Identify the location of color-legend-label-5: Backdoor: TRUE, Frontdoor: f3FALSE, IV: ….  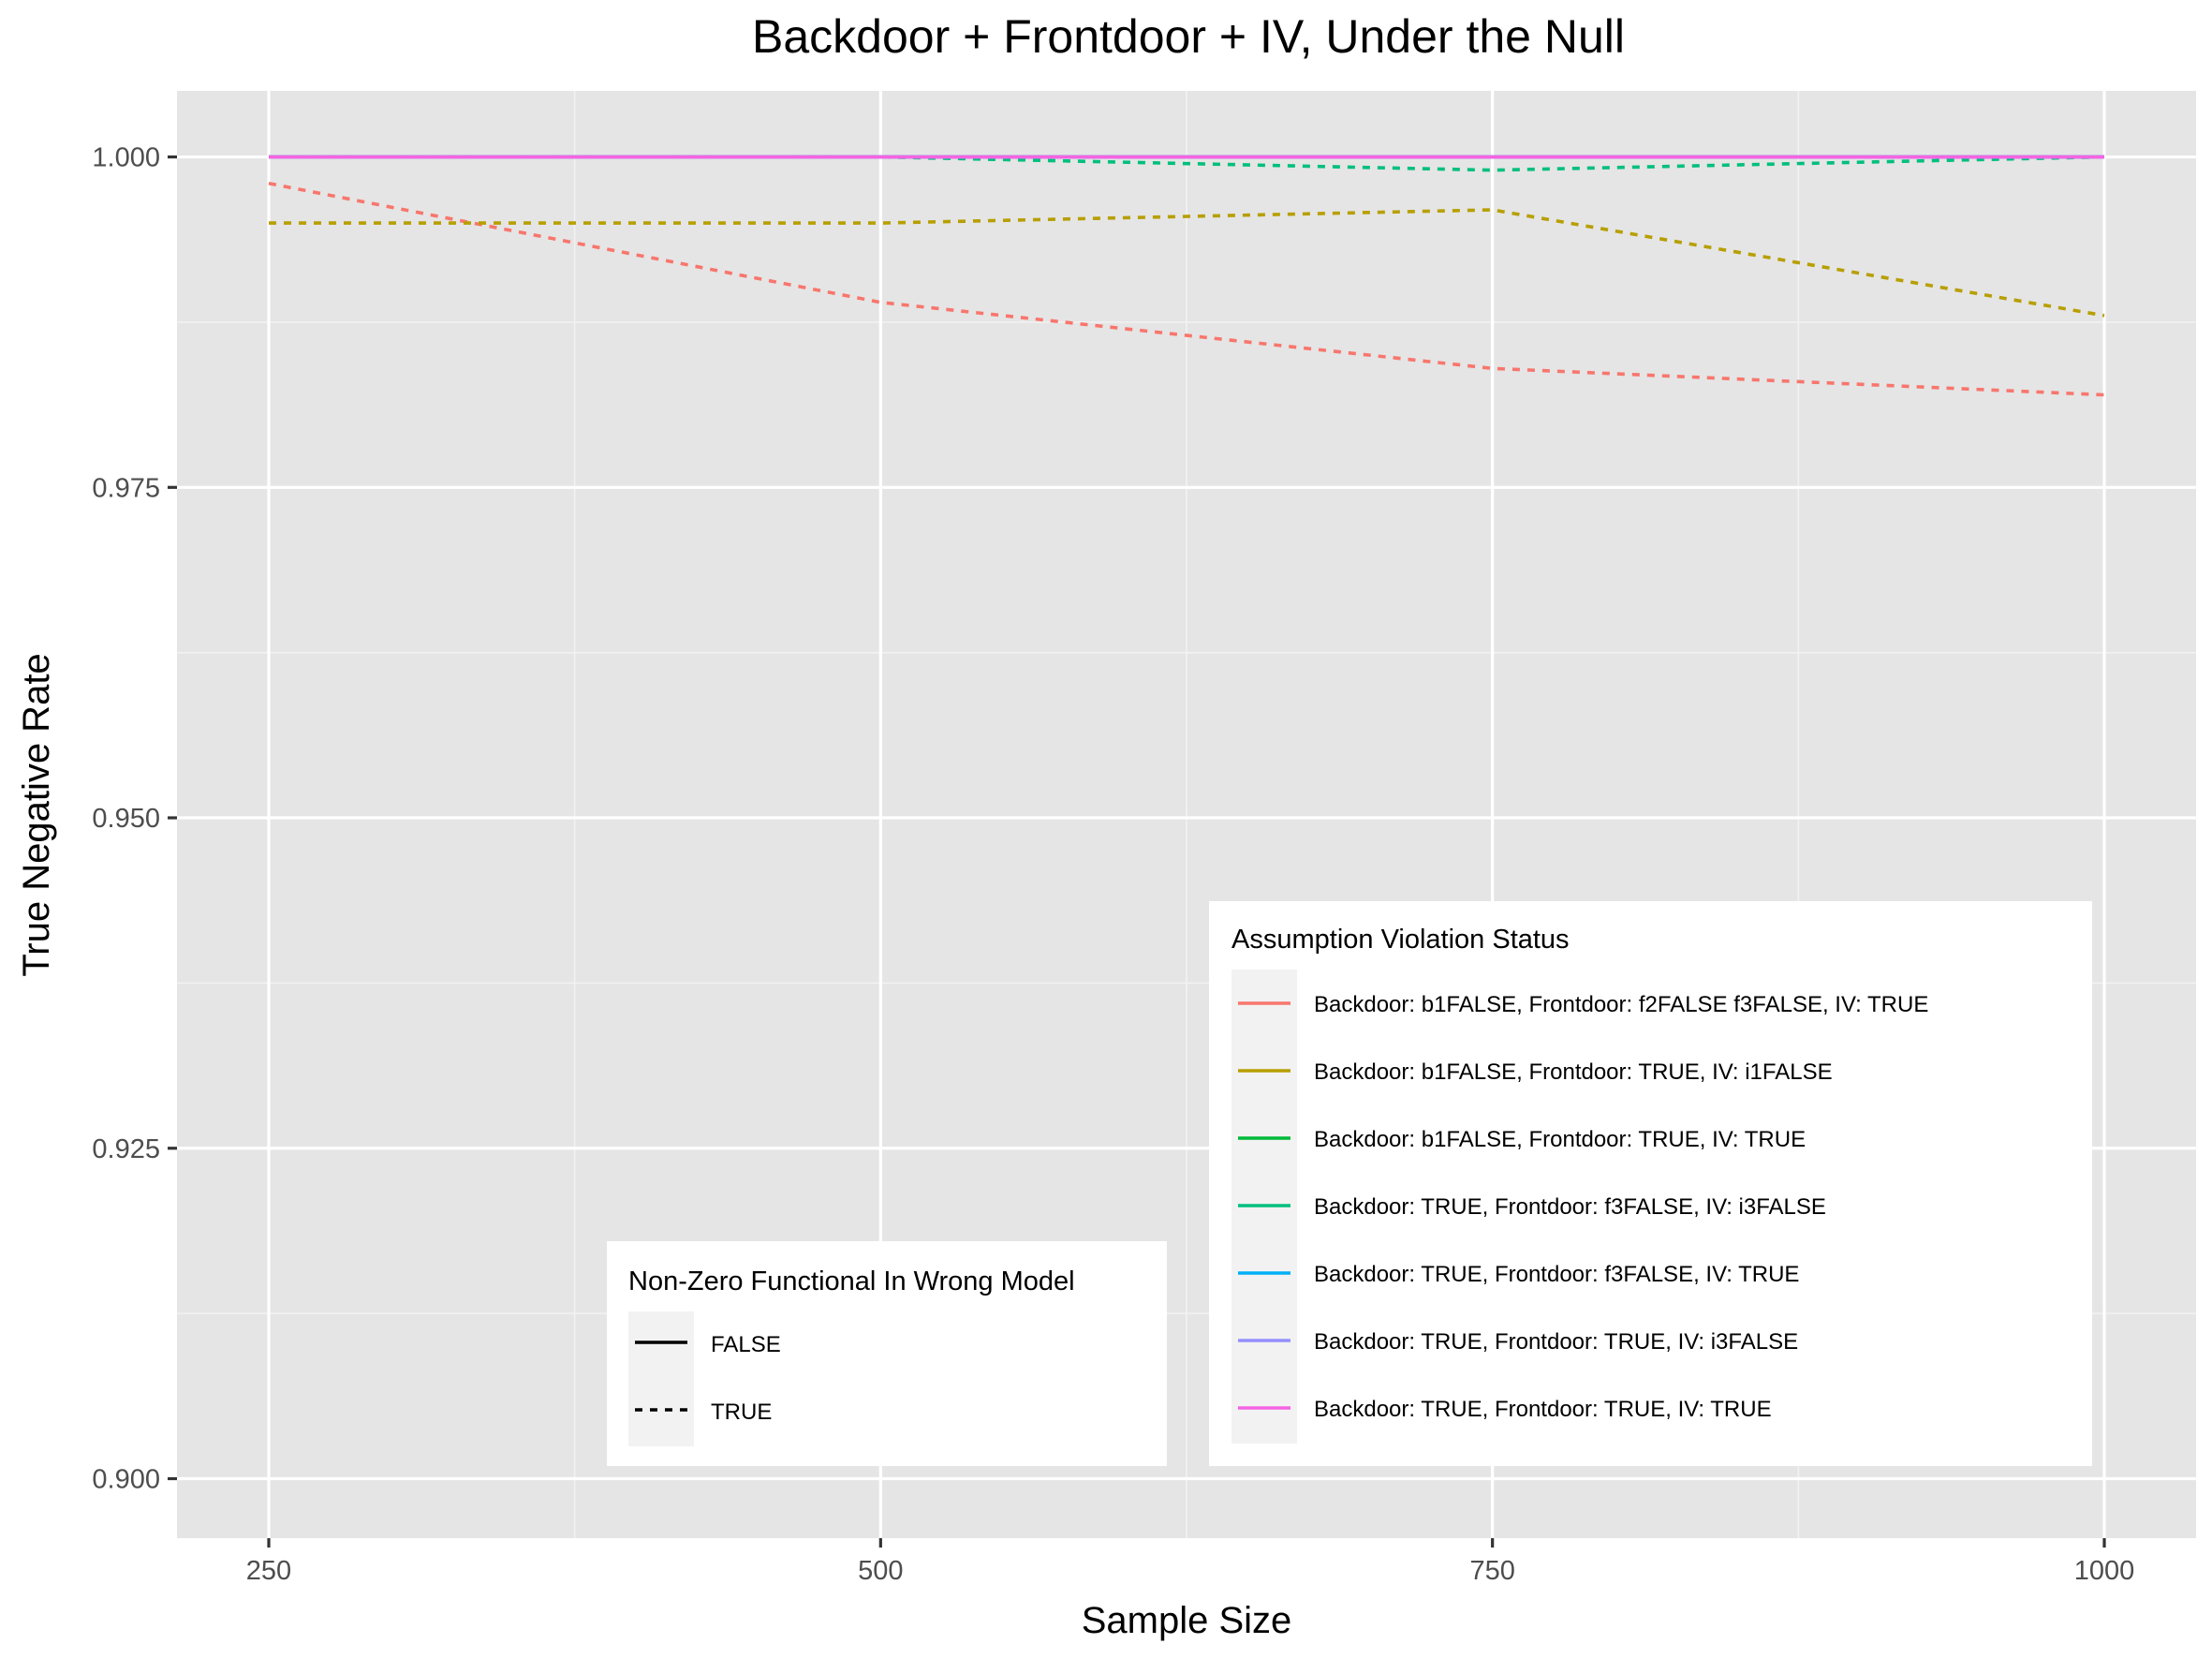
(1556, 1274).